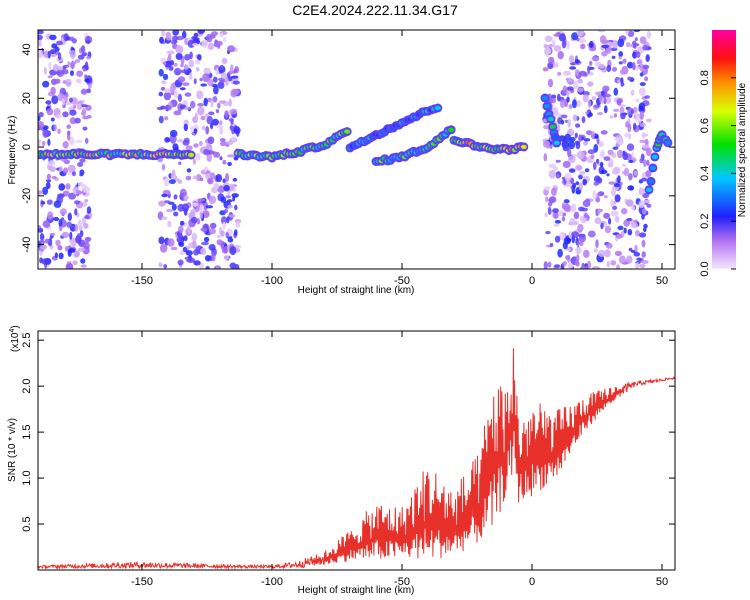 The image size is (750, 600). What do you see at coordinates (356, 290) in the screenshot?
I see `spectrogram-x-label: Height of straight line (km)` at bounding box center [356, 290].